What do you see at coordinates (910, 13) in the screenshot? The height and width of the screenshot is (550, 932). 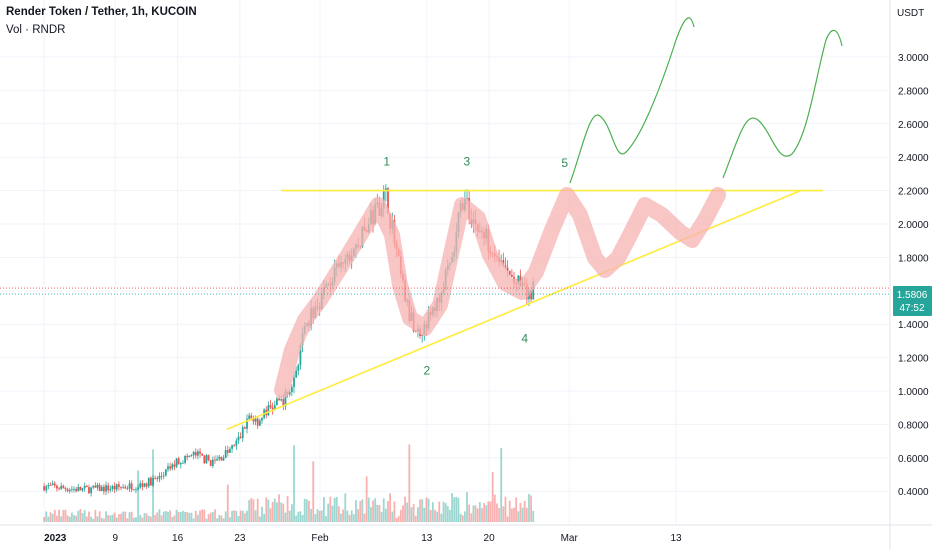 I see `price-axis-currency: USDT` at bounding box center [910, 13].